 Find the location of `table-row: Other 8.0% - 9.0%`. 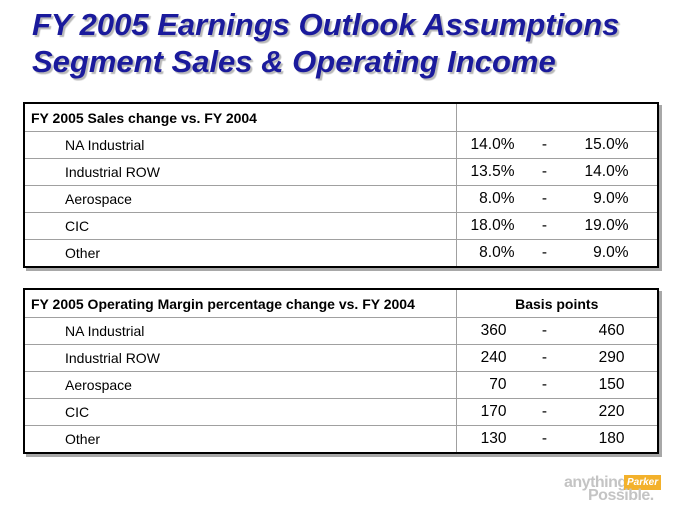

table-row: Other 8.0% - 9.0% is located at coordinates (341, 253).